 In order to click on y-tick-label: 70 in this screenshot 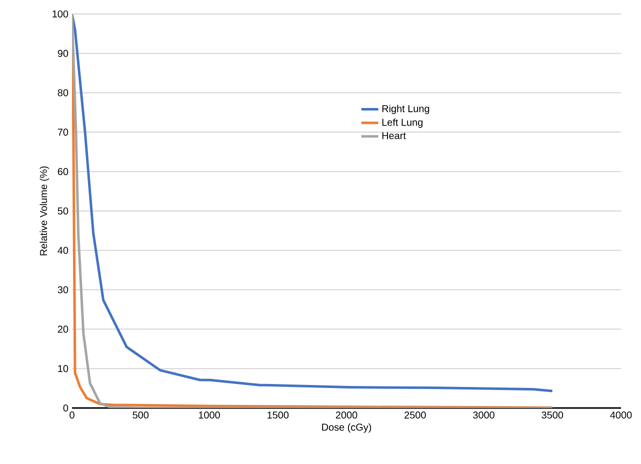, I will do `click(63, 132)`.